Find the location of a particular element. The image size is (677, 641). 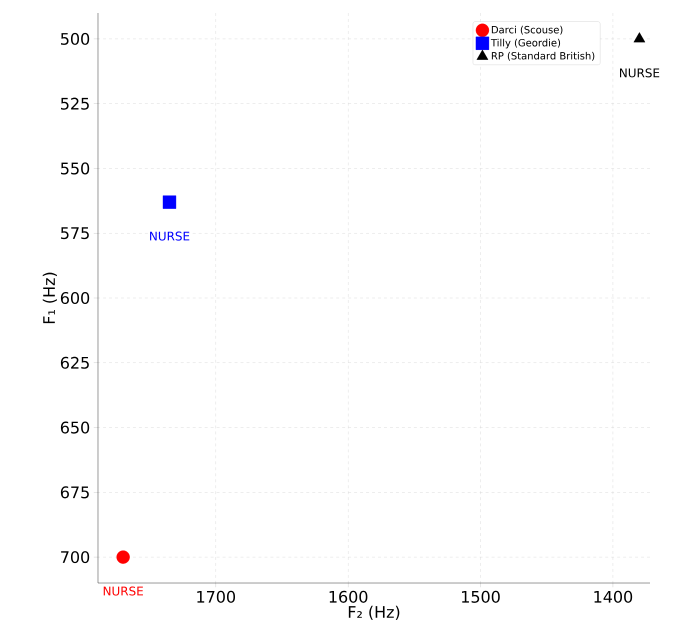

y-tick-label: 675 is located at coordinates (74, 492).